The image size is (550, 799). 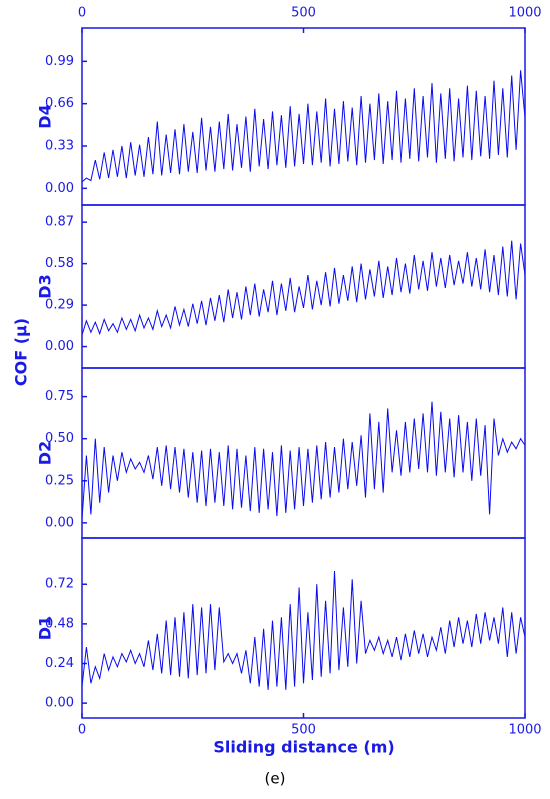 What do you see at coordinates (59, 263) in the screenshot?
I see `y-tick-label: 0.58` at bounding box center [59, 263].